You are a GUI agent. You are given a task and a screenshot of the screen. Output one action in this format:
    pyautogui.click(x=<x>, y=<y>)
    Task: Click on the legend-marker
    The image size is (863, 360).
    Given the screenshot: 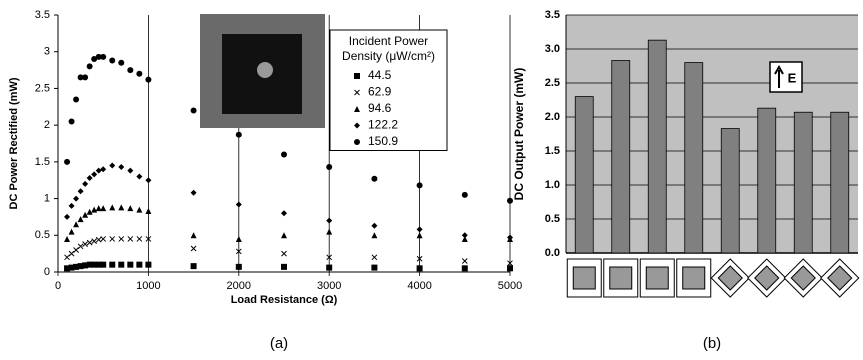 What is the action you would take?
    pyautogui.click(x=357, y=109)
    